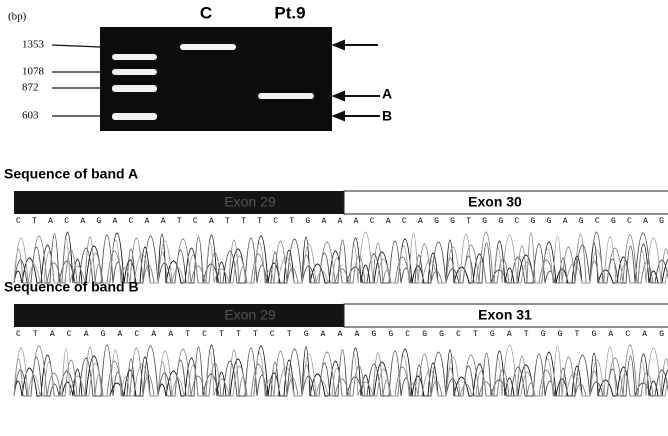 The height and width of the screenshot is (436, 668). I want to click on lane-label: C, so click(206, 12).